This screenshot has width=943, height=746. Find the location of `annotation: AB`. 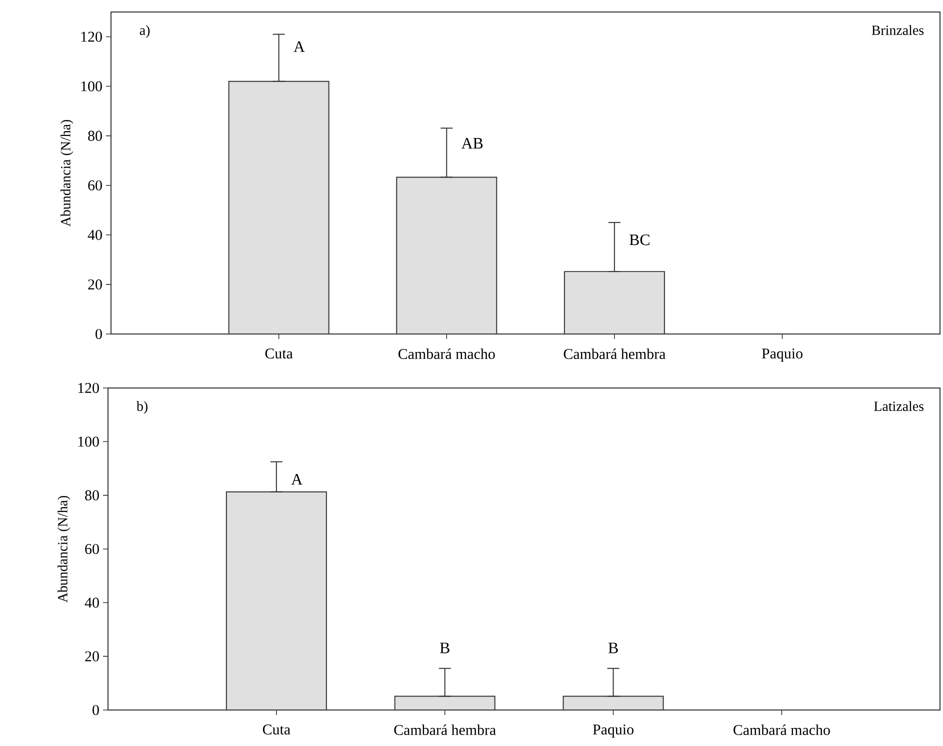

annotation: AB is located at coordinates (472, 143).